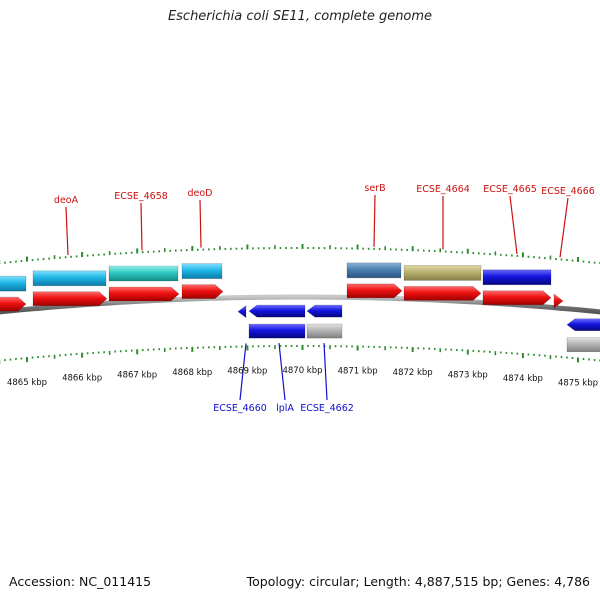 This screenshot has height=600, width=600. What do you see at coordinates (523, 379) in the screenshot?
I see `kbp-label: 4874 kbp` at bounding box center [523, 379].